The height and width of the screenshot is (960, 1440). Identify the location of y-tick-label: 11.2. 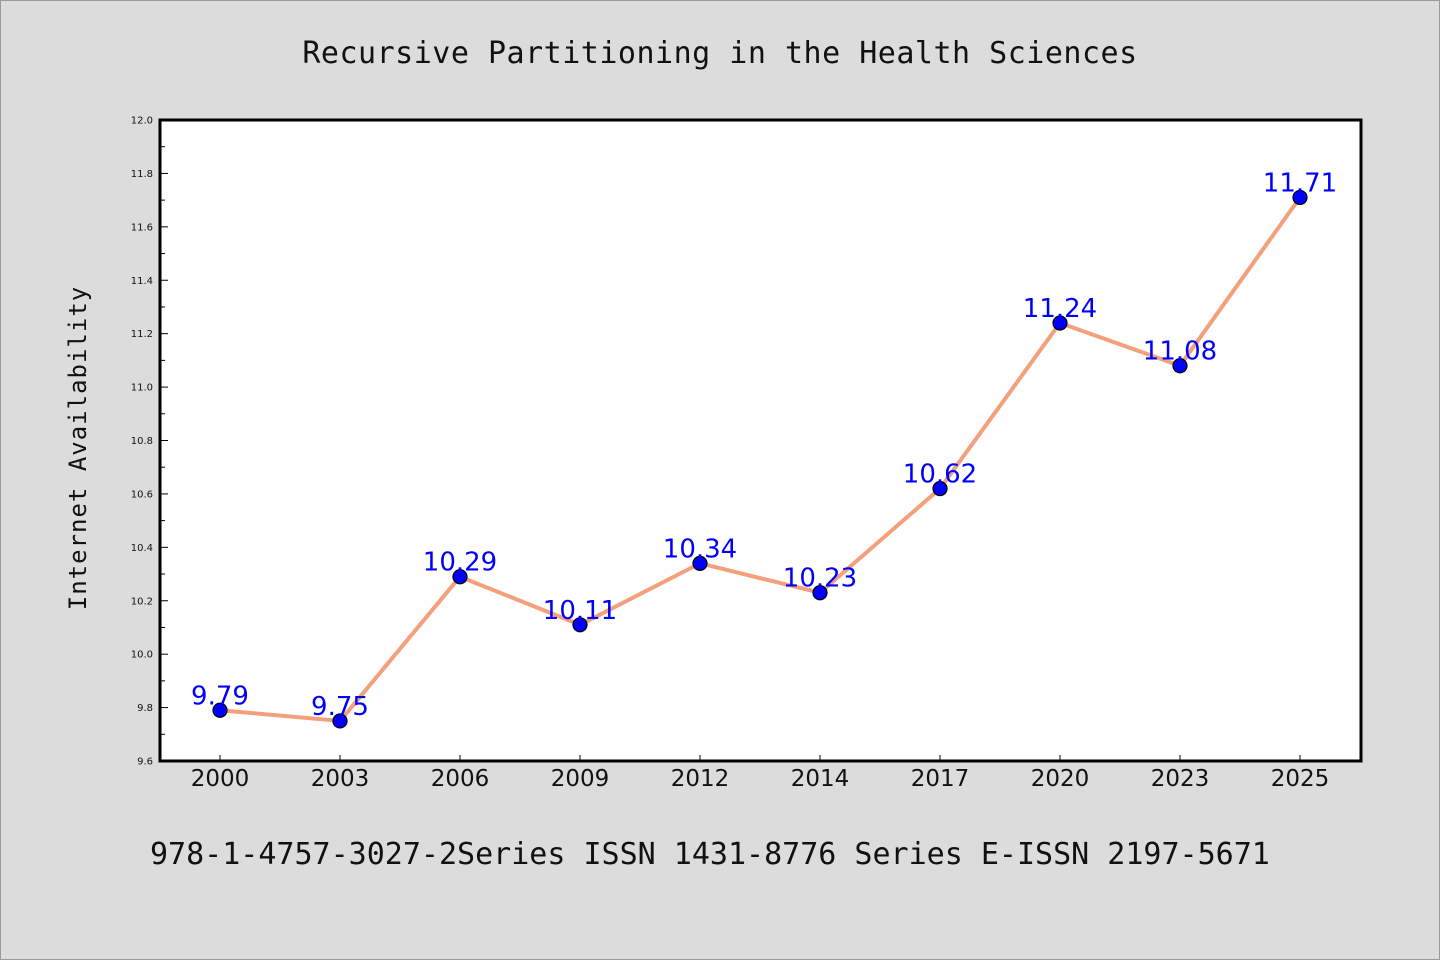
(142, 334).